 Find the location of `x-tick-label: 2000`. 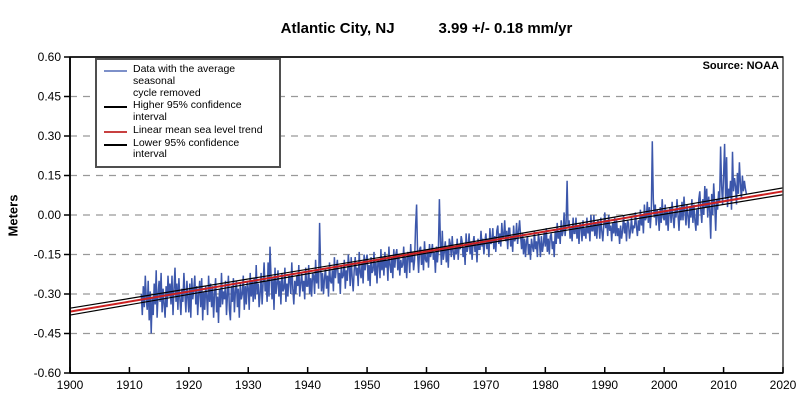

x-tick-label: 2000 is located at coordinates (664, 385).